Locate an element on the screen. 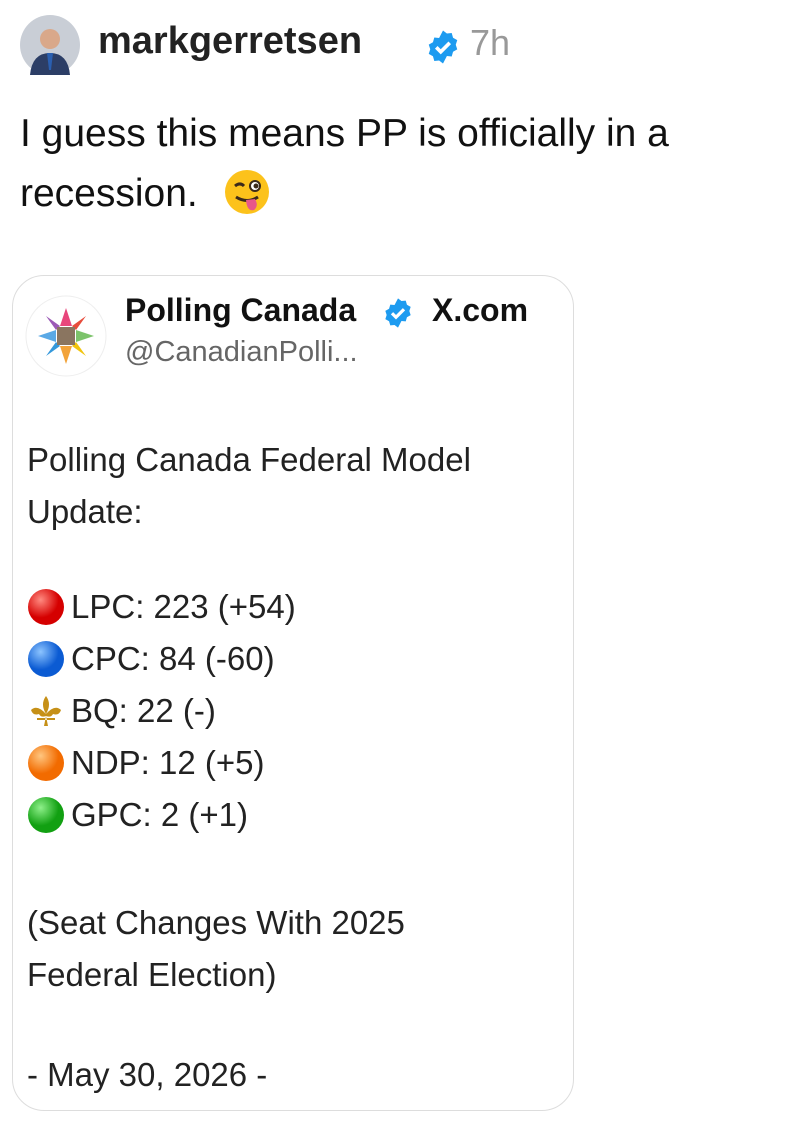  result-row: CPC: 84 (-60) is located at coordinates (151, 659).